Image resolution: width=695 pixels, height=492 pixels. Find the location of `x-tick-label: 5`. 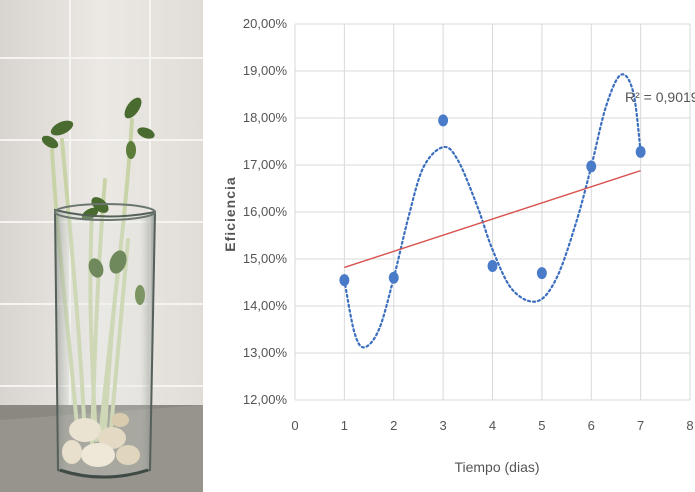

x-tick-label: 5 is located at coordinates (541, 425).